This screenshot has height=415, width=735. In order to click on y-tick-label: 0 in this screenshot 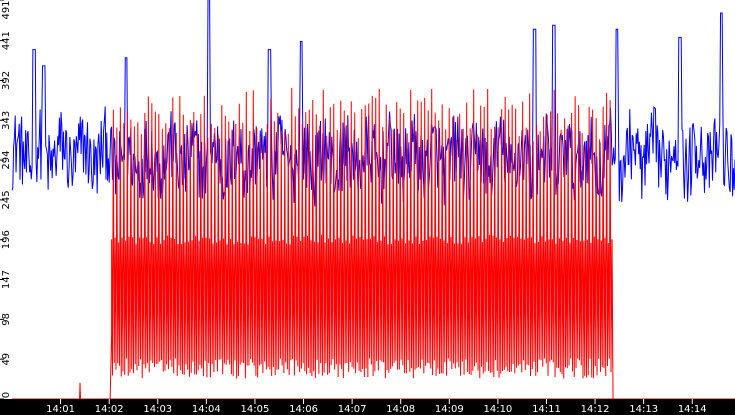, I will do `click(6, 395)`.